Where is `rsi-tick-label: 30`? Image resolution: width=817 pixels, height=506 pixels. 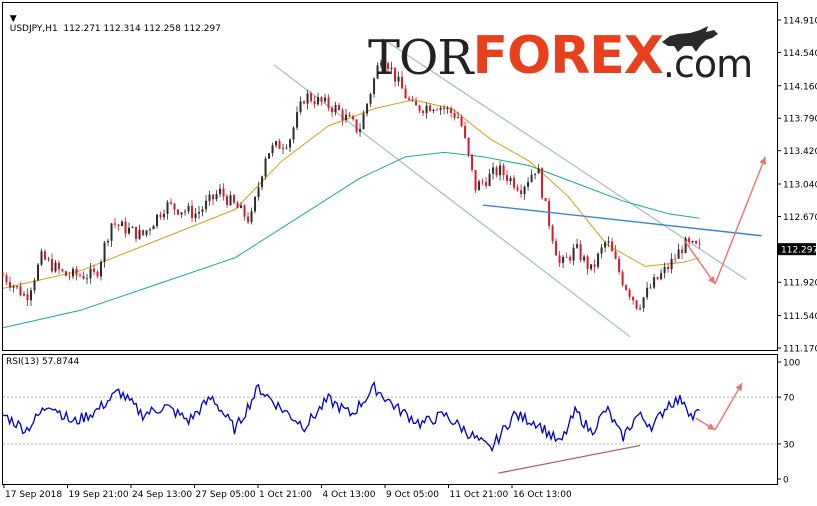 rsi-tick-label: 30 is located at coordinates (789, 445).